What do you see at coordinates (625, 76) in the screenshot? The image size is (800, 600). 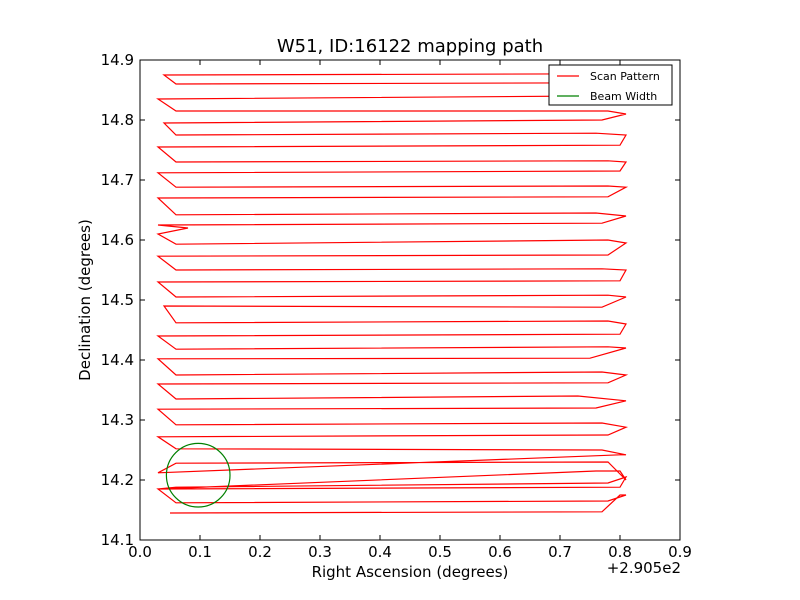 I see `legend-label: Scan Pattern` at bounding box center [625, 76].